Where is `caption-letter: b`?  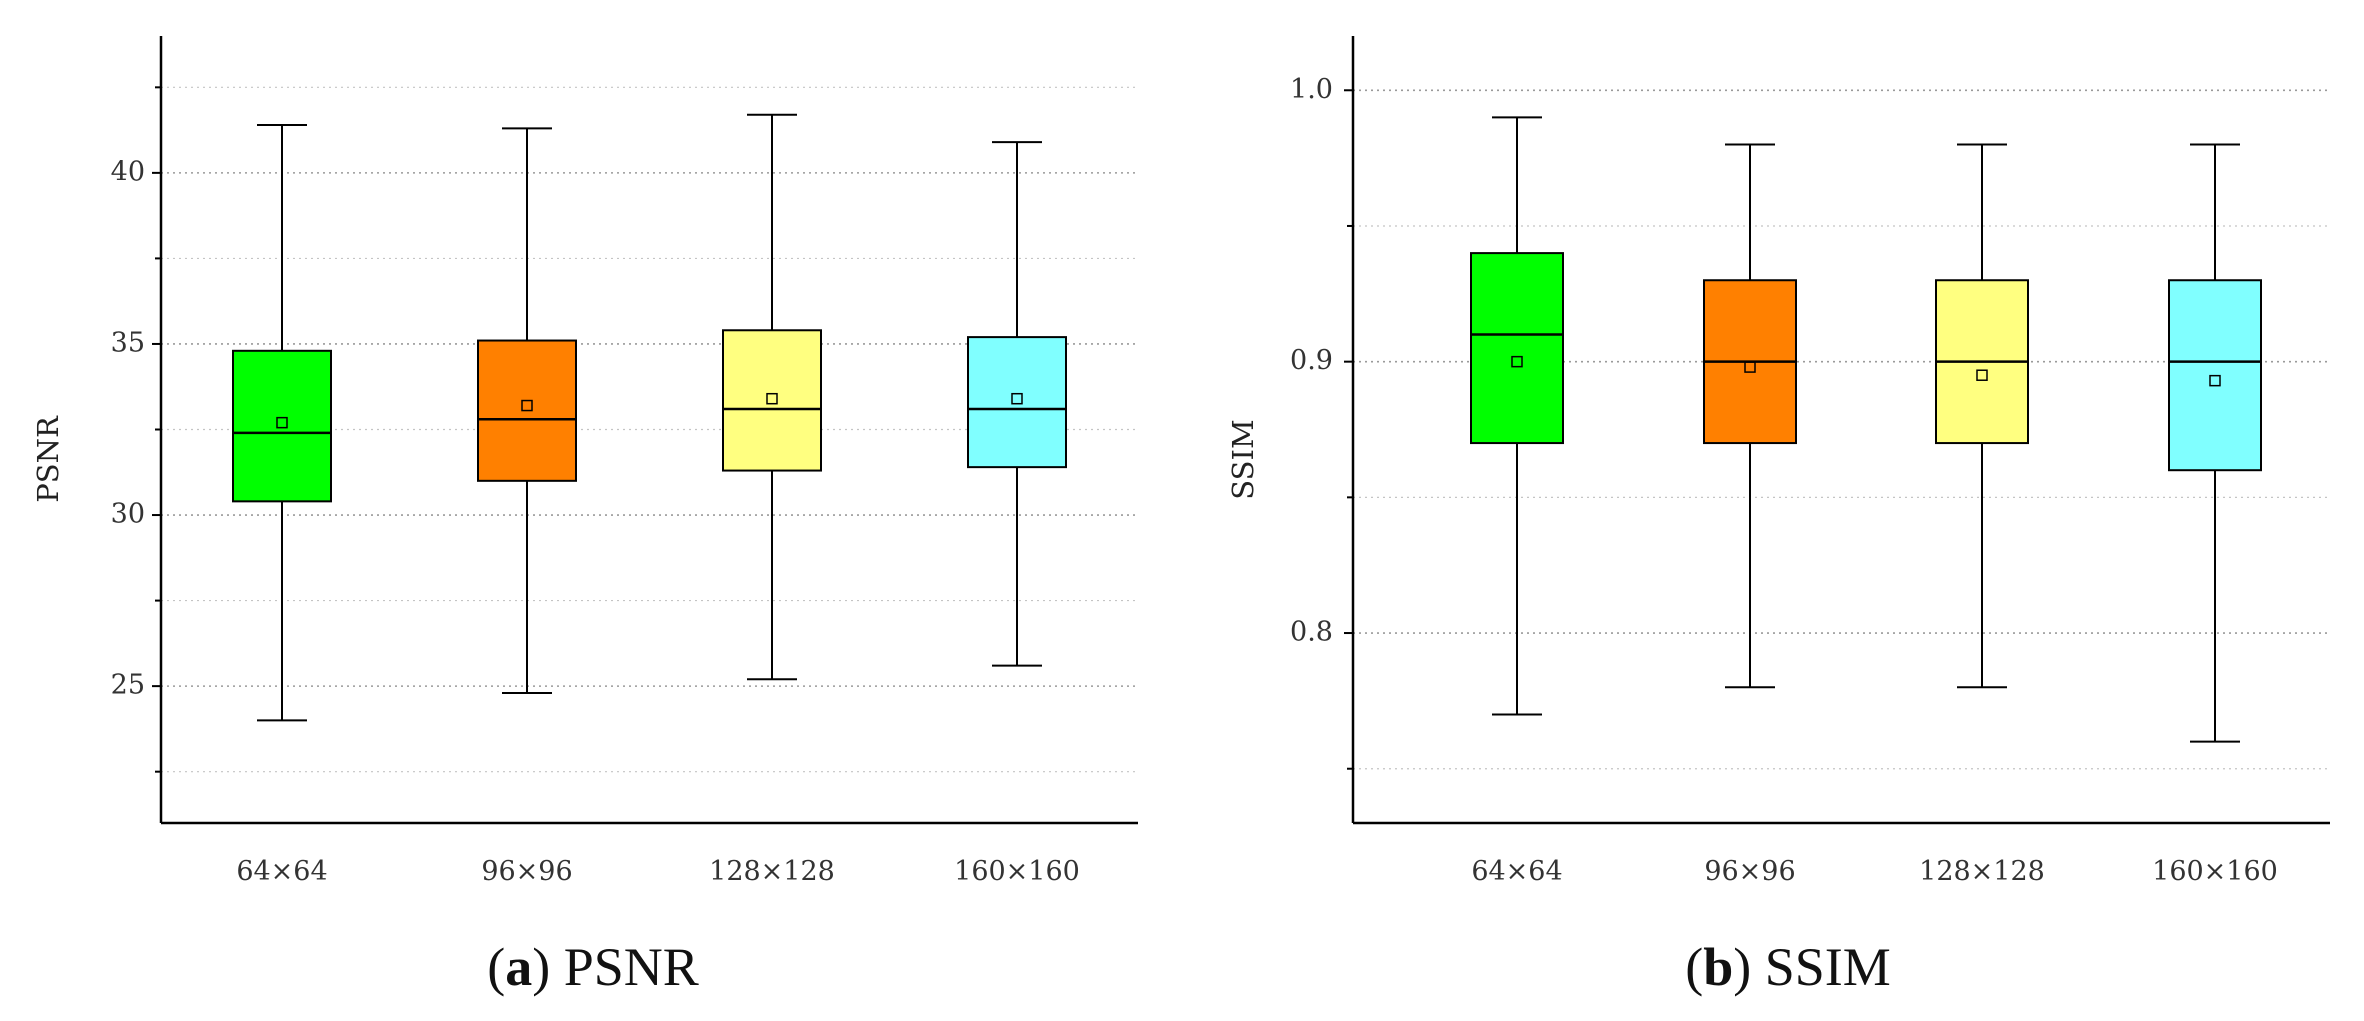 caption-letter: b is located at coordinates (1718, 967).